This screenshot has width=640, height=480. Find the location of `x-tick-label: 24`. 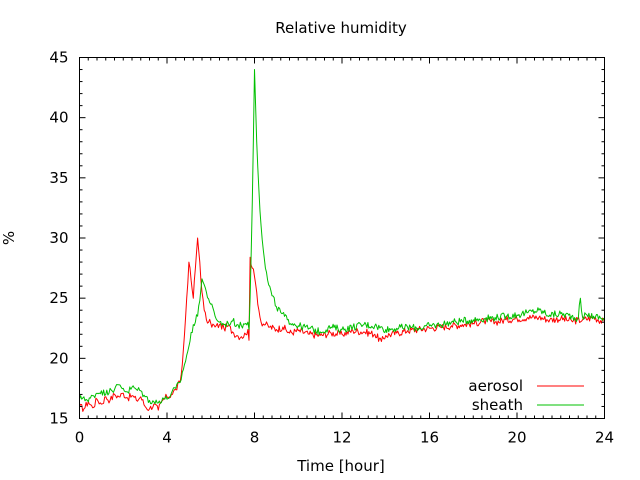

x-tick-label: 24 is located at coordinates (604, 438).